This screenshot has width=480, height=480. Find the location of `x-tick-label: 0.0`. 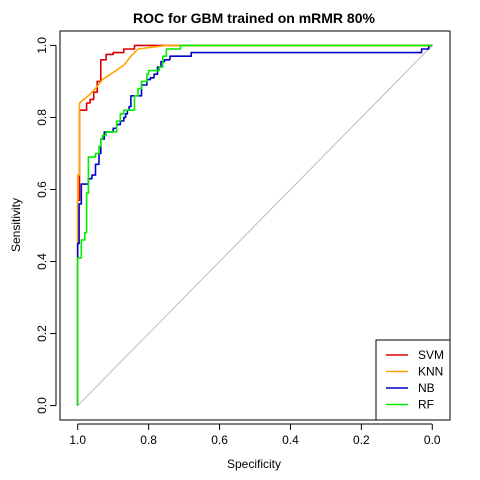

x-tick-label: 0.0 is located at coordinates (432, 440).